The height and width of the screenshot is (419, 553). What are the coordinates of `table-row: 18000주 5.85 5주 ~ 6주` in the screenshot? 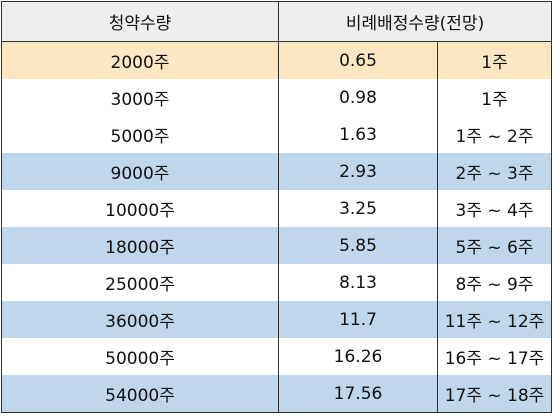 It's located at (277, 245).